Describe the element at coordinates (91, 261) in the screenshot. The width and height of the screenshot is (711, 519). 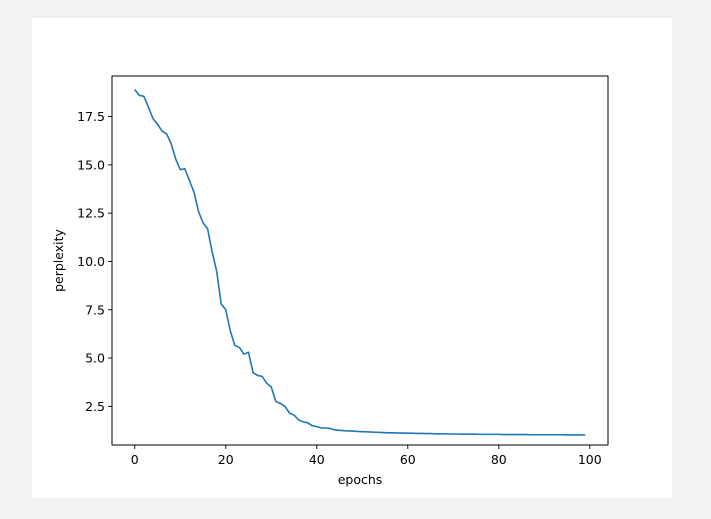
I see `y-tick-label: 10.0` at that location.